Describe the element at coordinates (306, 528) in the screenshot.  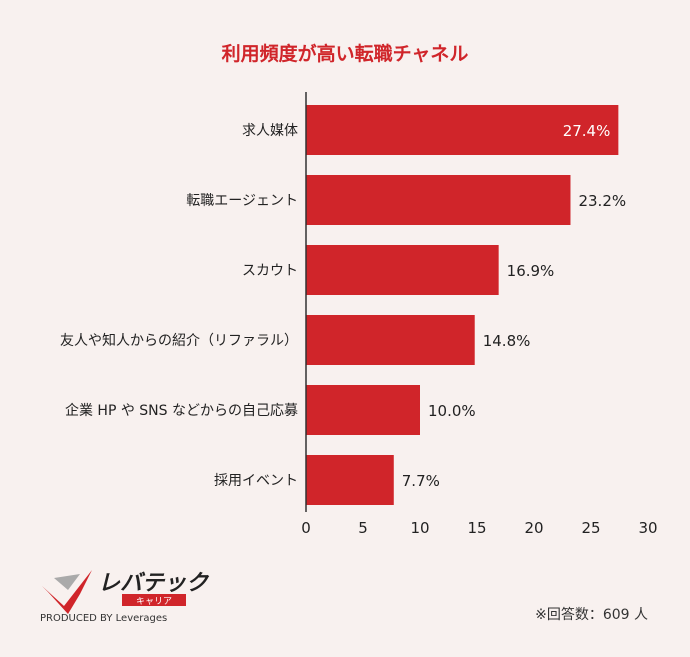
I see `x-tick-label-0: 0` at that location.